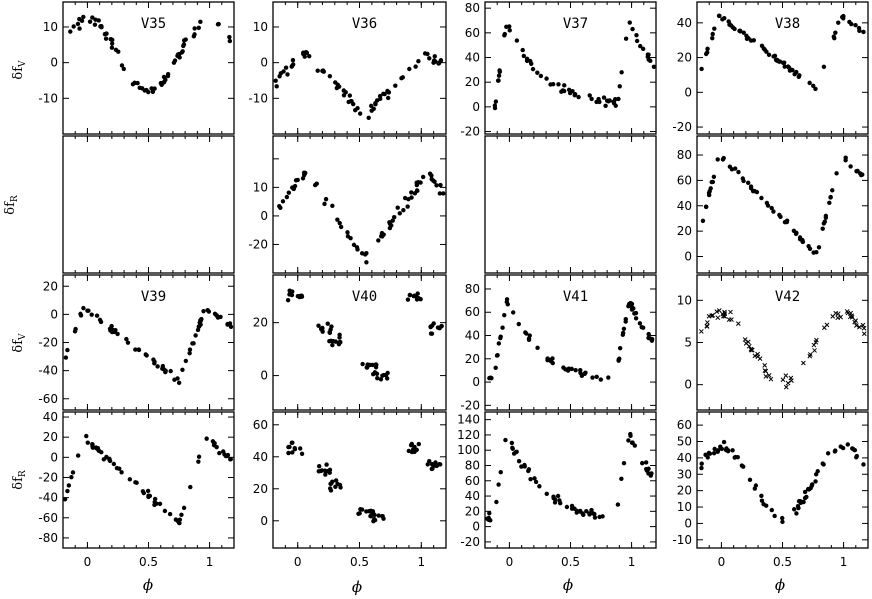 This screenshot has height=599, width=872. Describe the element at coordinates (19, 480) in the screenshot. I see `svg-text: δfR` at that location.